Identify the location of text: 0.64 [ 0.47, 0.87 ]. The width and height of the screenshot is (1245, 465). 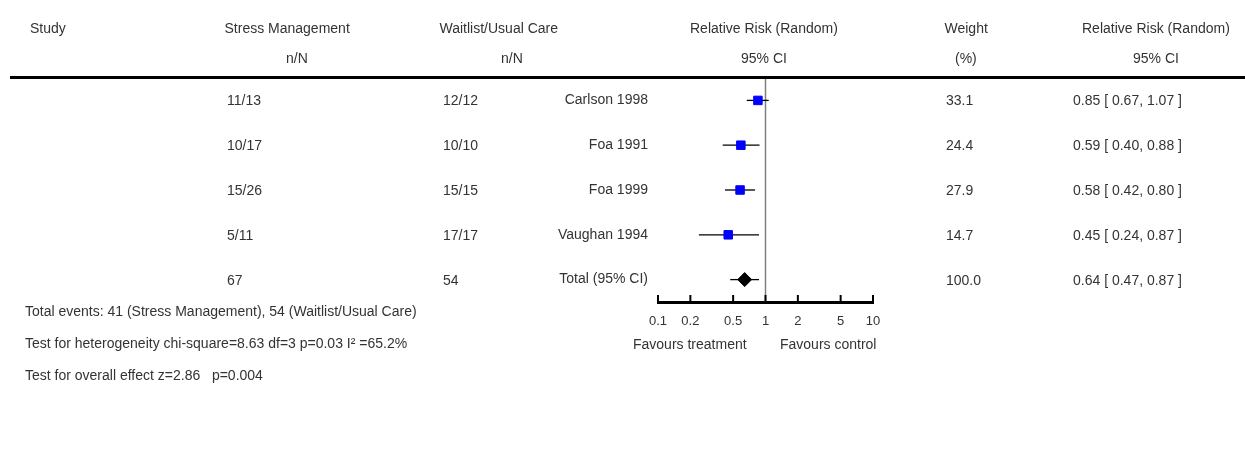
(1127, 279).